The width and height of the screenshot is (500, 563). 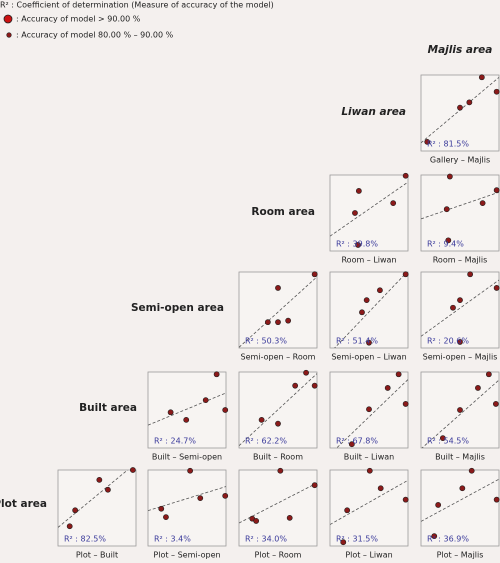 What do you see at coordinates (368, 357) in the screenshot?
I see `panel-label: Semi-open – Liwan` at bounding box center [368, 357].